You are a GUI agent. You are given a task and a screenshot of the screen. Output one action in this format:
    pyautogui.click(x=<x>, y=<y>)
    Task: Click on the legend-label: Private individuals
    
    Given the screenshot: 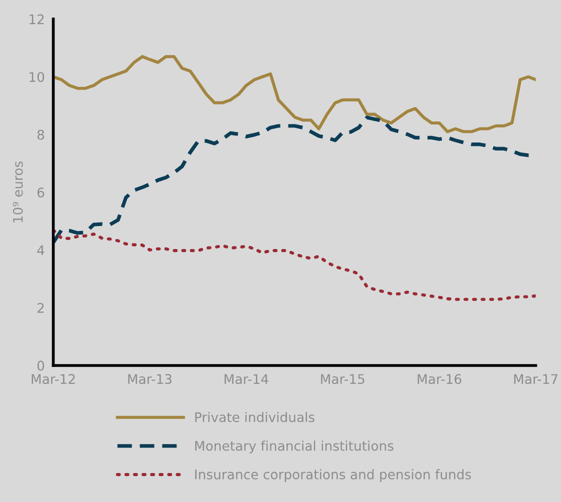 What is the action you would take?
    pyautogui.click(x=254, y=417)
    